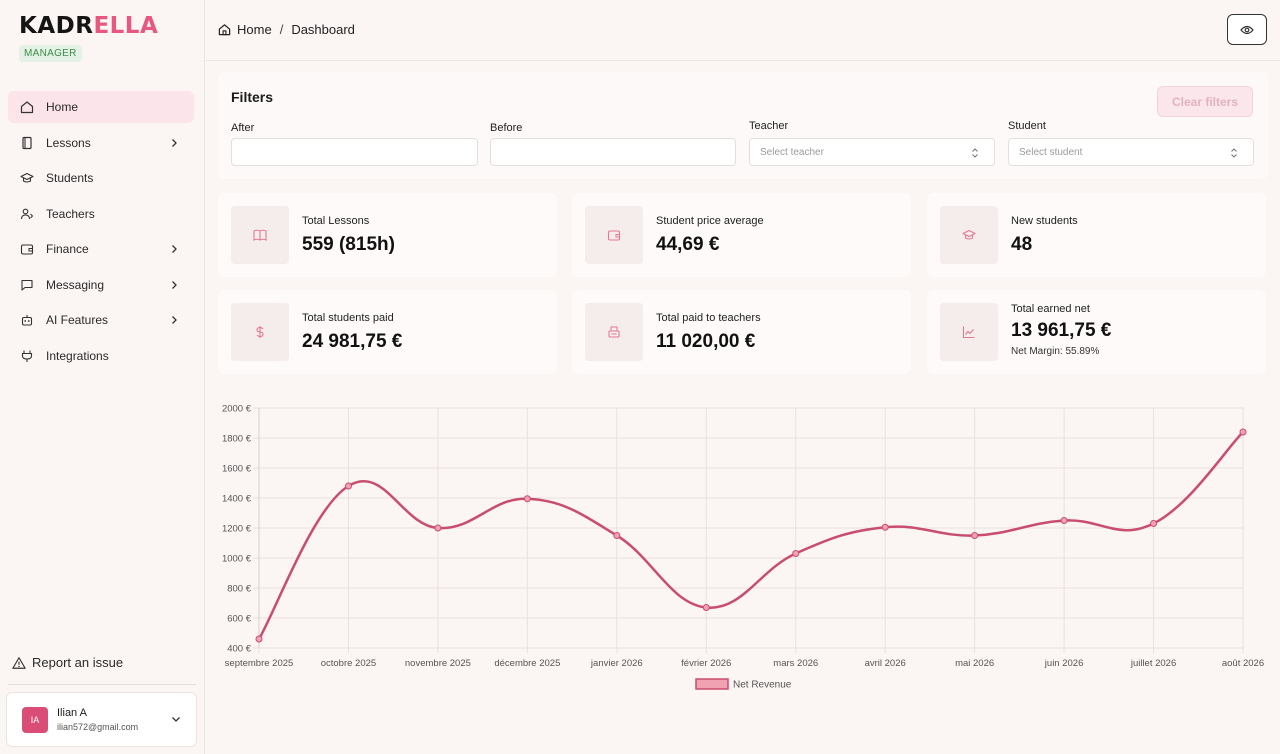 The image size is (1280, 754). I want to click on brand-logo: KADRELLA, so click(88, 26).